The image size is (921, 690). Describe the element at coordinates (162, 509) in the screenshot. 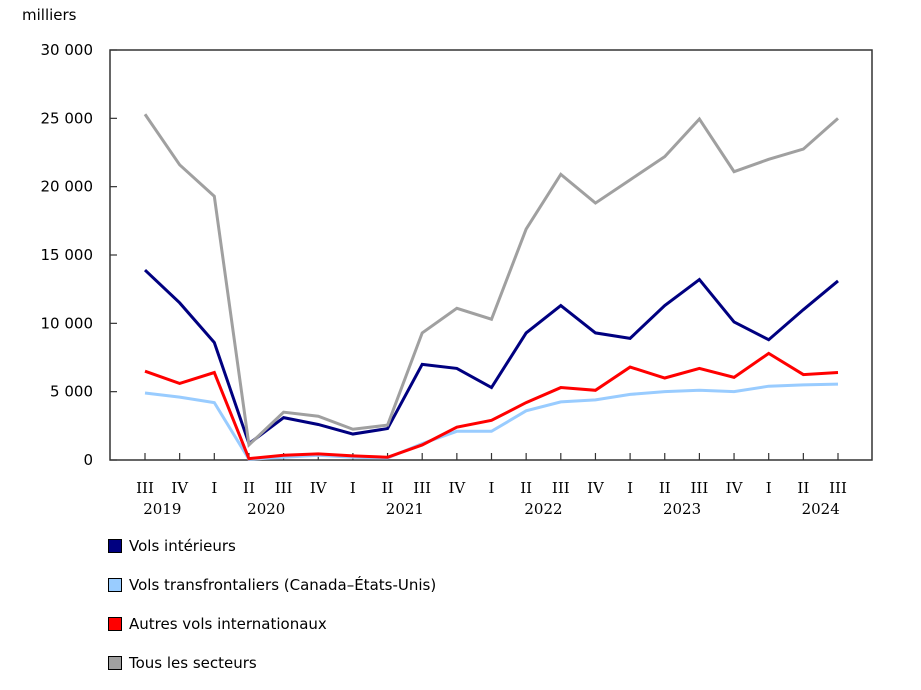

I see `year-label: 2019` at that location.